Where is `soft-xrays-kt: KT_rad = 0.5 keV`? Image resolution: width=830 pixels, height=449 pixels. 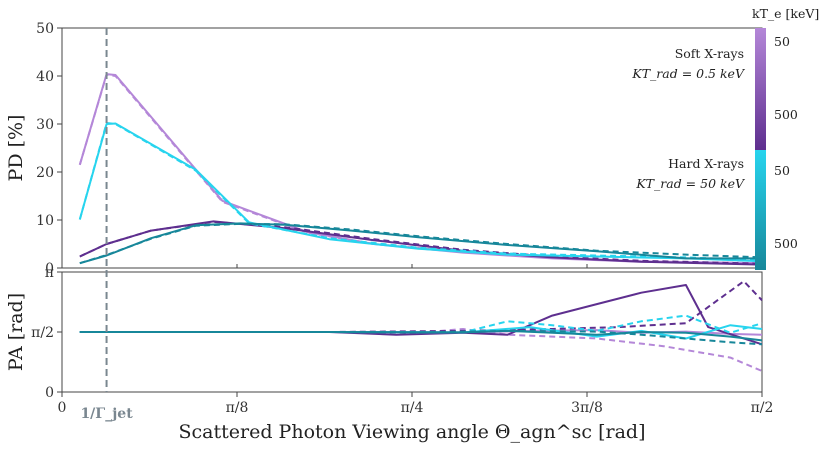
soft-xrays-kt: KT_rad = 0.5 keV is located at coordinates (688, 73).